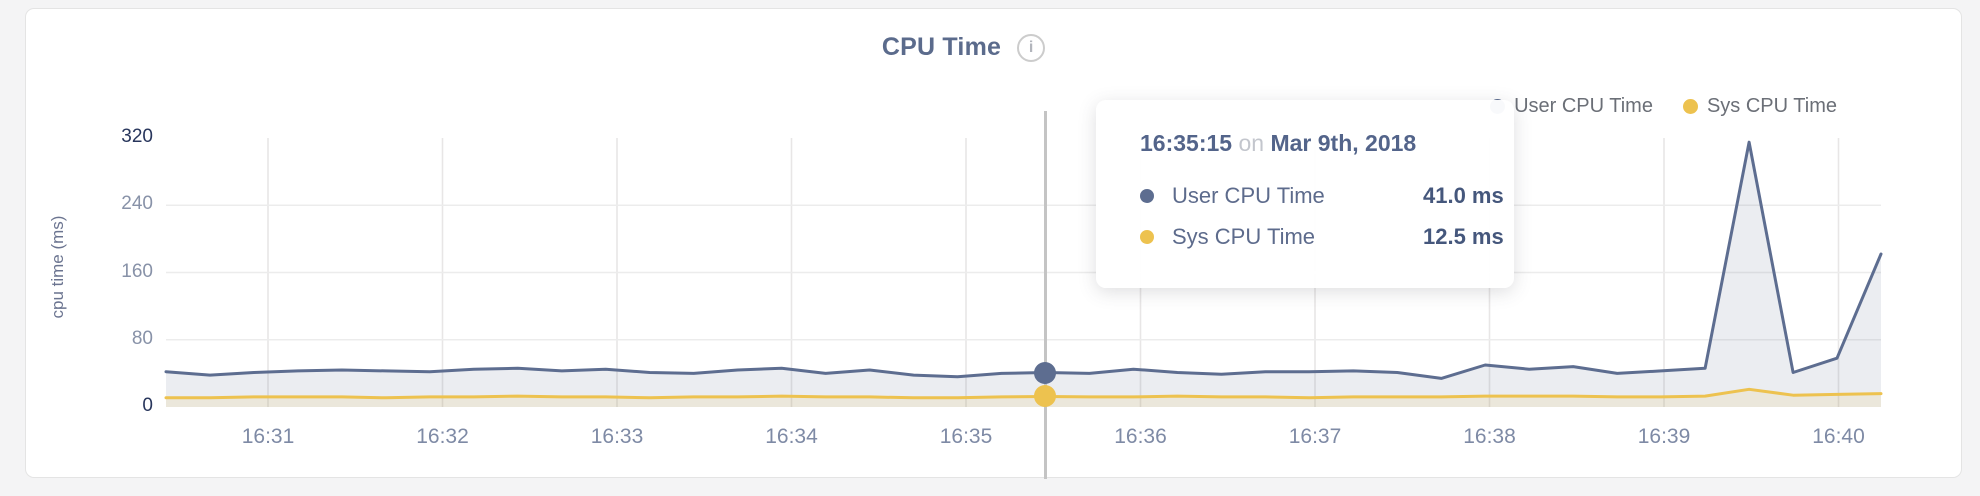 This screenshot has height=496, width=1980. What do you see at coordinates (1583, 106) in the screenshot?
I see `legend-label: User CPU Time` at bounding box center [1583, 106].